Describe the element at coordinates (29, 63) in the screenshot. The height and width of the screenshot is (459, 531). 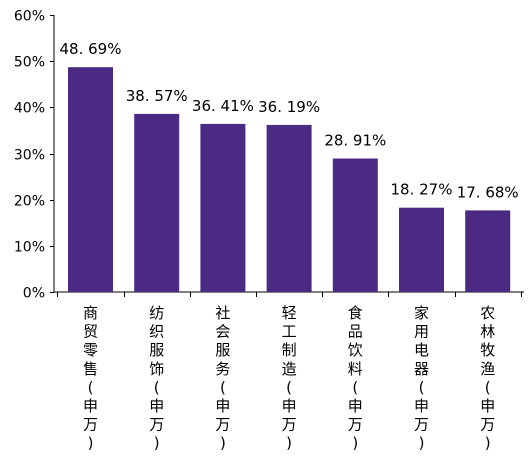
I see `y-tick-label: 50%` at that location.